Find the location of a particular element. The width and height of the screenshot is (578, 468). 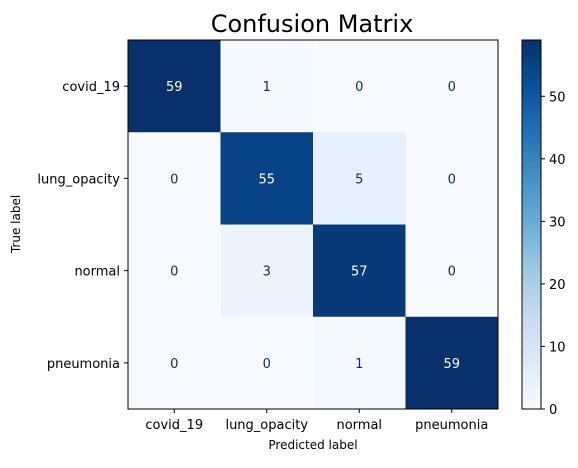

x-axis-label: Predicted label is located at coordinates (312, 445).